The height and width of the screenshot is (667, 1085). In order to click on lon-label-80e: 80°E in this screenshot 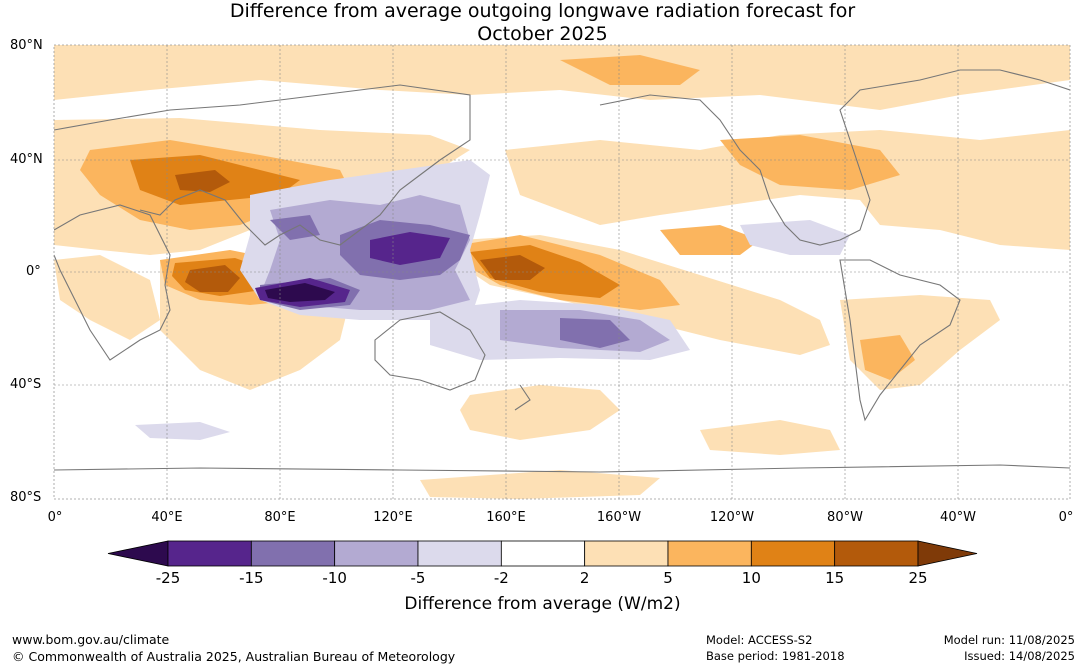, I will do `click(280, 517)`.